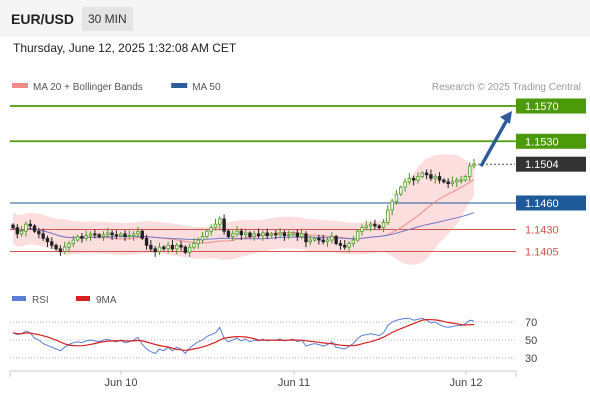  I want to click on x-tick-label-0: Jun 10, so click(120, 383).